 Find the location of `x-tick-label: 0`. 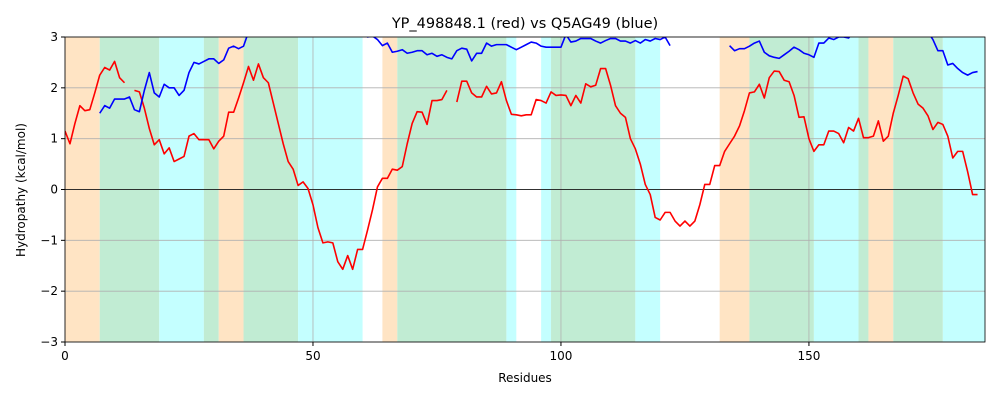

x-tick-label: 0 is located at coordinates (65, 356).